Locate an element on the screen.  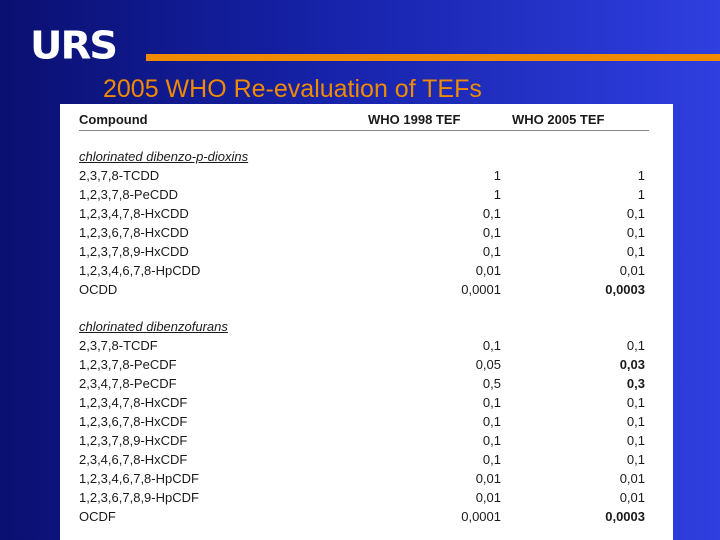
header-compound: Compound is located at coordinates (113, 119).